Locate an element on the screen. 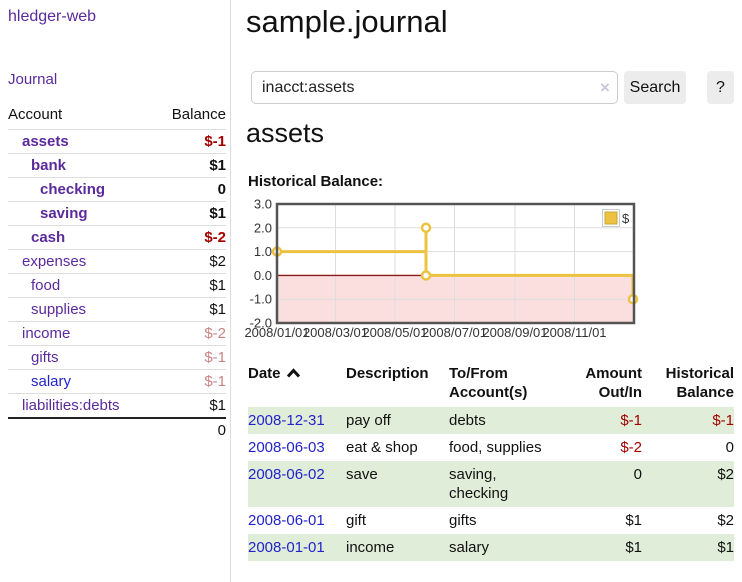 The image size is (742, 582). chart-plot-border is located at coordinates (455, 263).